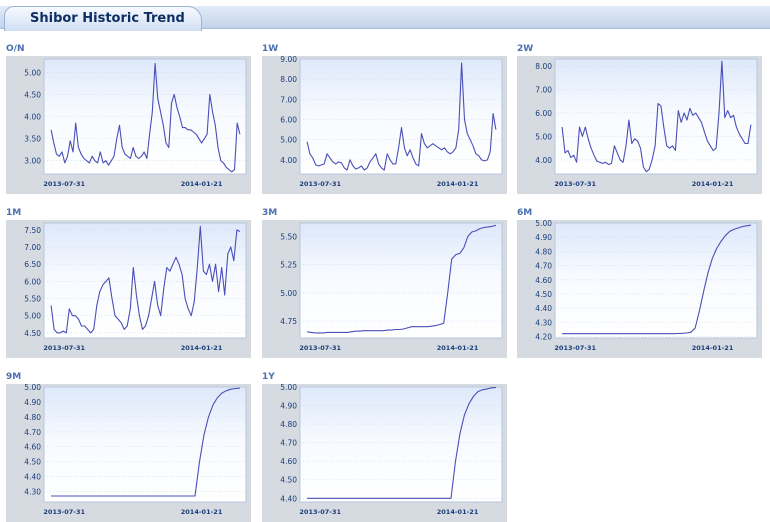 Image resolution: width=770 pixels, height=522 pixels. I want to click on chart-title: 6M, so click(525, 213).